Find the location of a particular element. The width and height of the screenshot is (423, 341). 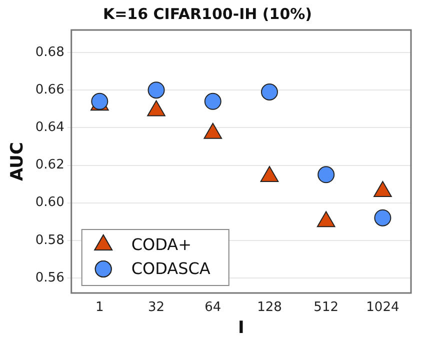

x-tick-label: 512 is located at coordinates (326, 308).